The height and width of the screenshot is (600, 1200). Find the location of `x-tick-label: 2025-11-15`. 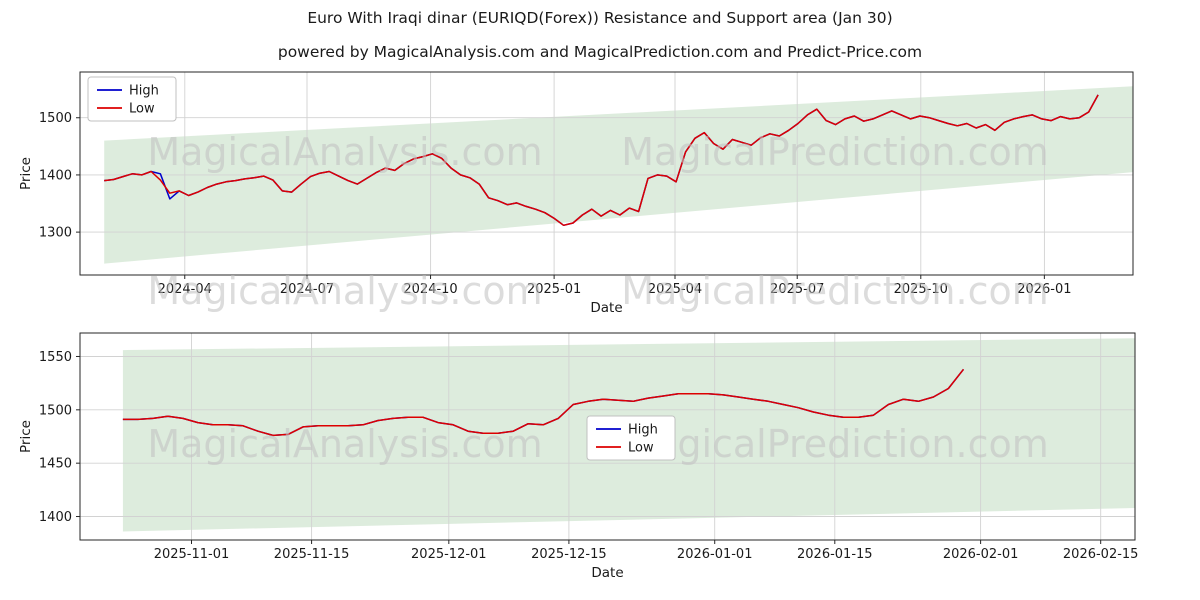

x-tick-label: 2025-11-15 is located at coordinates (312, 554).